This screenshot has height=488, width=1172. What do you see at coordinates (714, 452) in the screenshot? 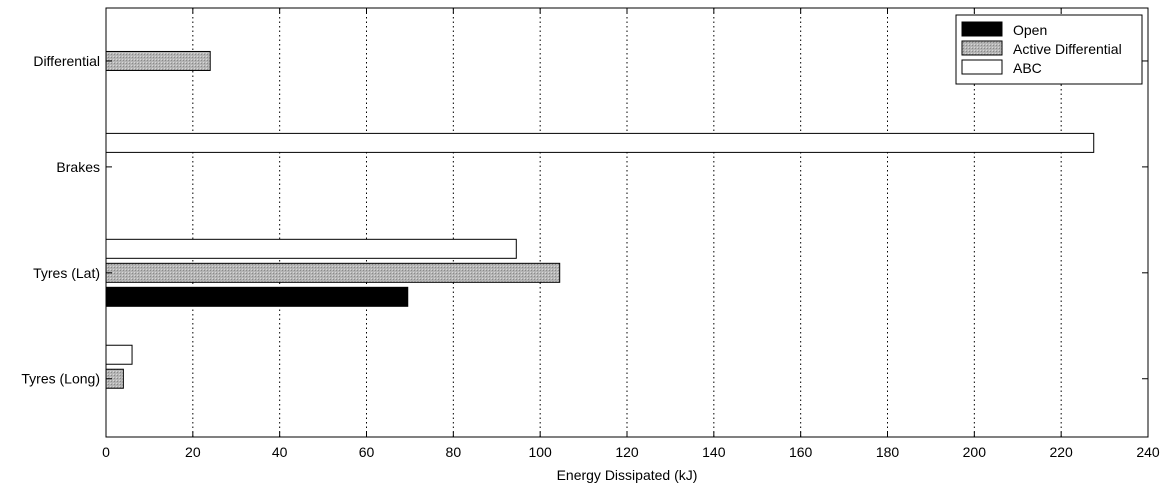
I see `x-tick-label: 140` at bounding box center [714, 452].